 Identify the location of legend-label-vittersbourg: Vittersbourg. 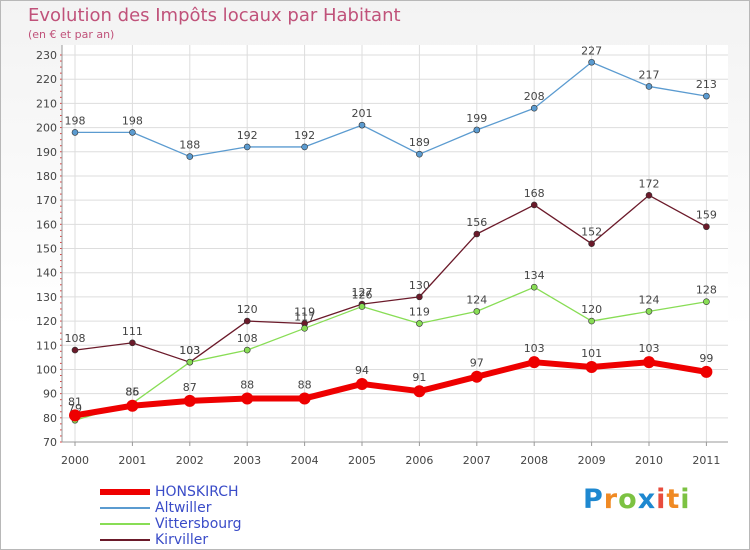
(198, 524).